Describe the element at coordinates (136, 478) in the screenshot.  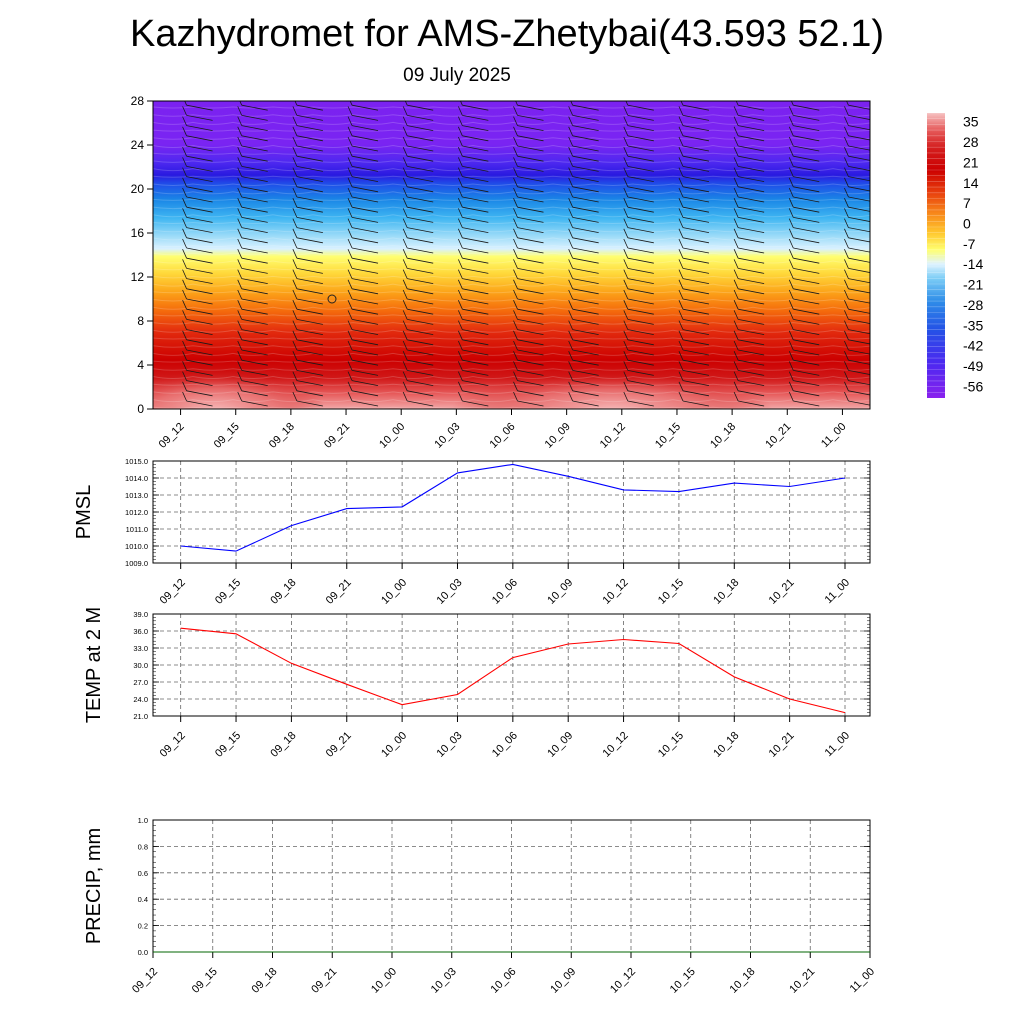
I see `y-tick-label: 1014.0` at that location.